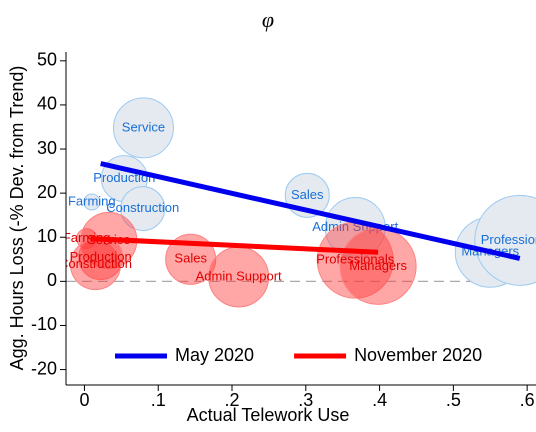 This screenshot has width=536, height=432. Describe the element at coordinates (232, 400) in the screenshot. I see `x-tick-label: .2` at that location.